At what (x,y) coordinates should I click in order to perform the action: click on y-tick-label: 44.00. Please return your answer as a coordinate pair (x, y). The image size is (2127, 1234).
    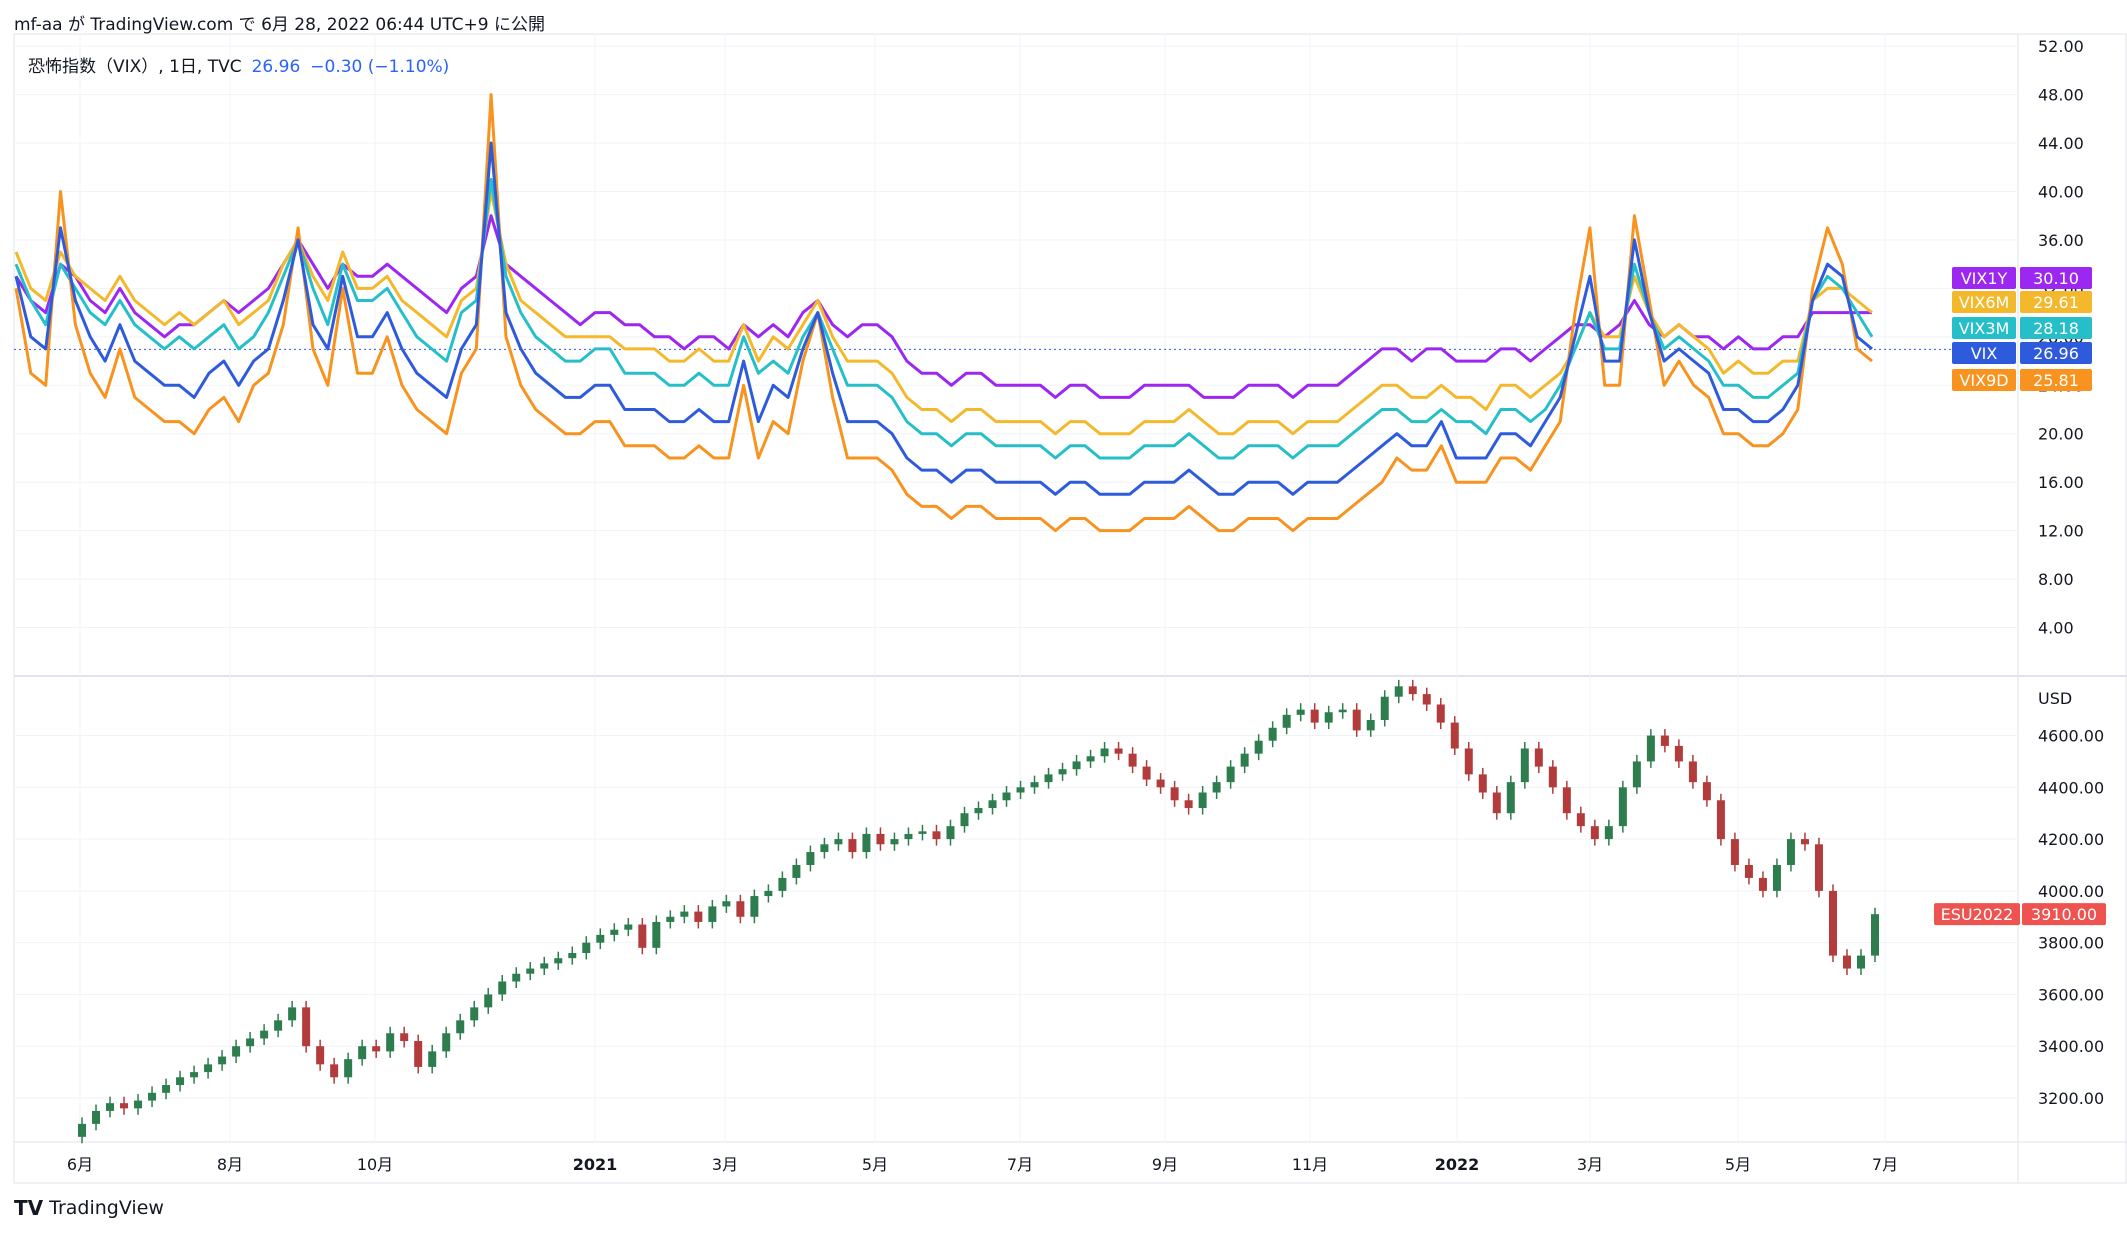
    Looking at the image, I should click on (2061, 143).